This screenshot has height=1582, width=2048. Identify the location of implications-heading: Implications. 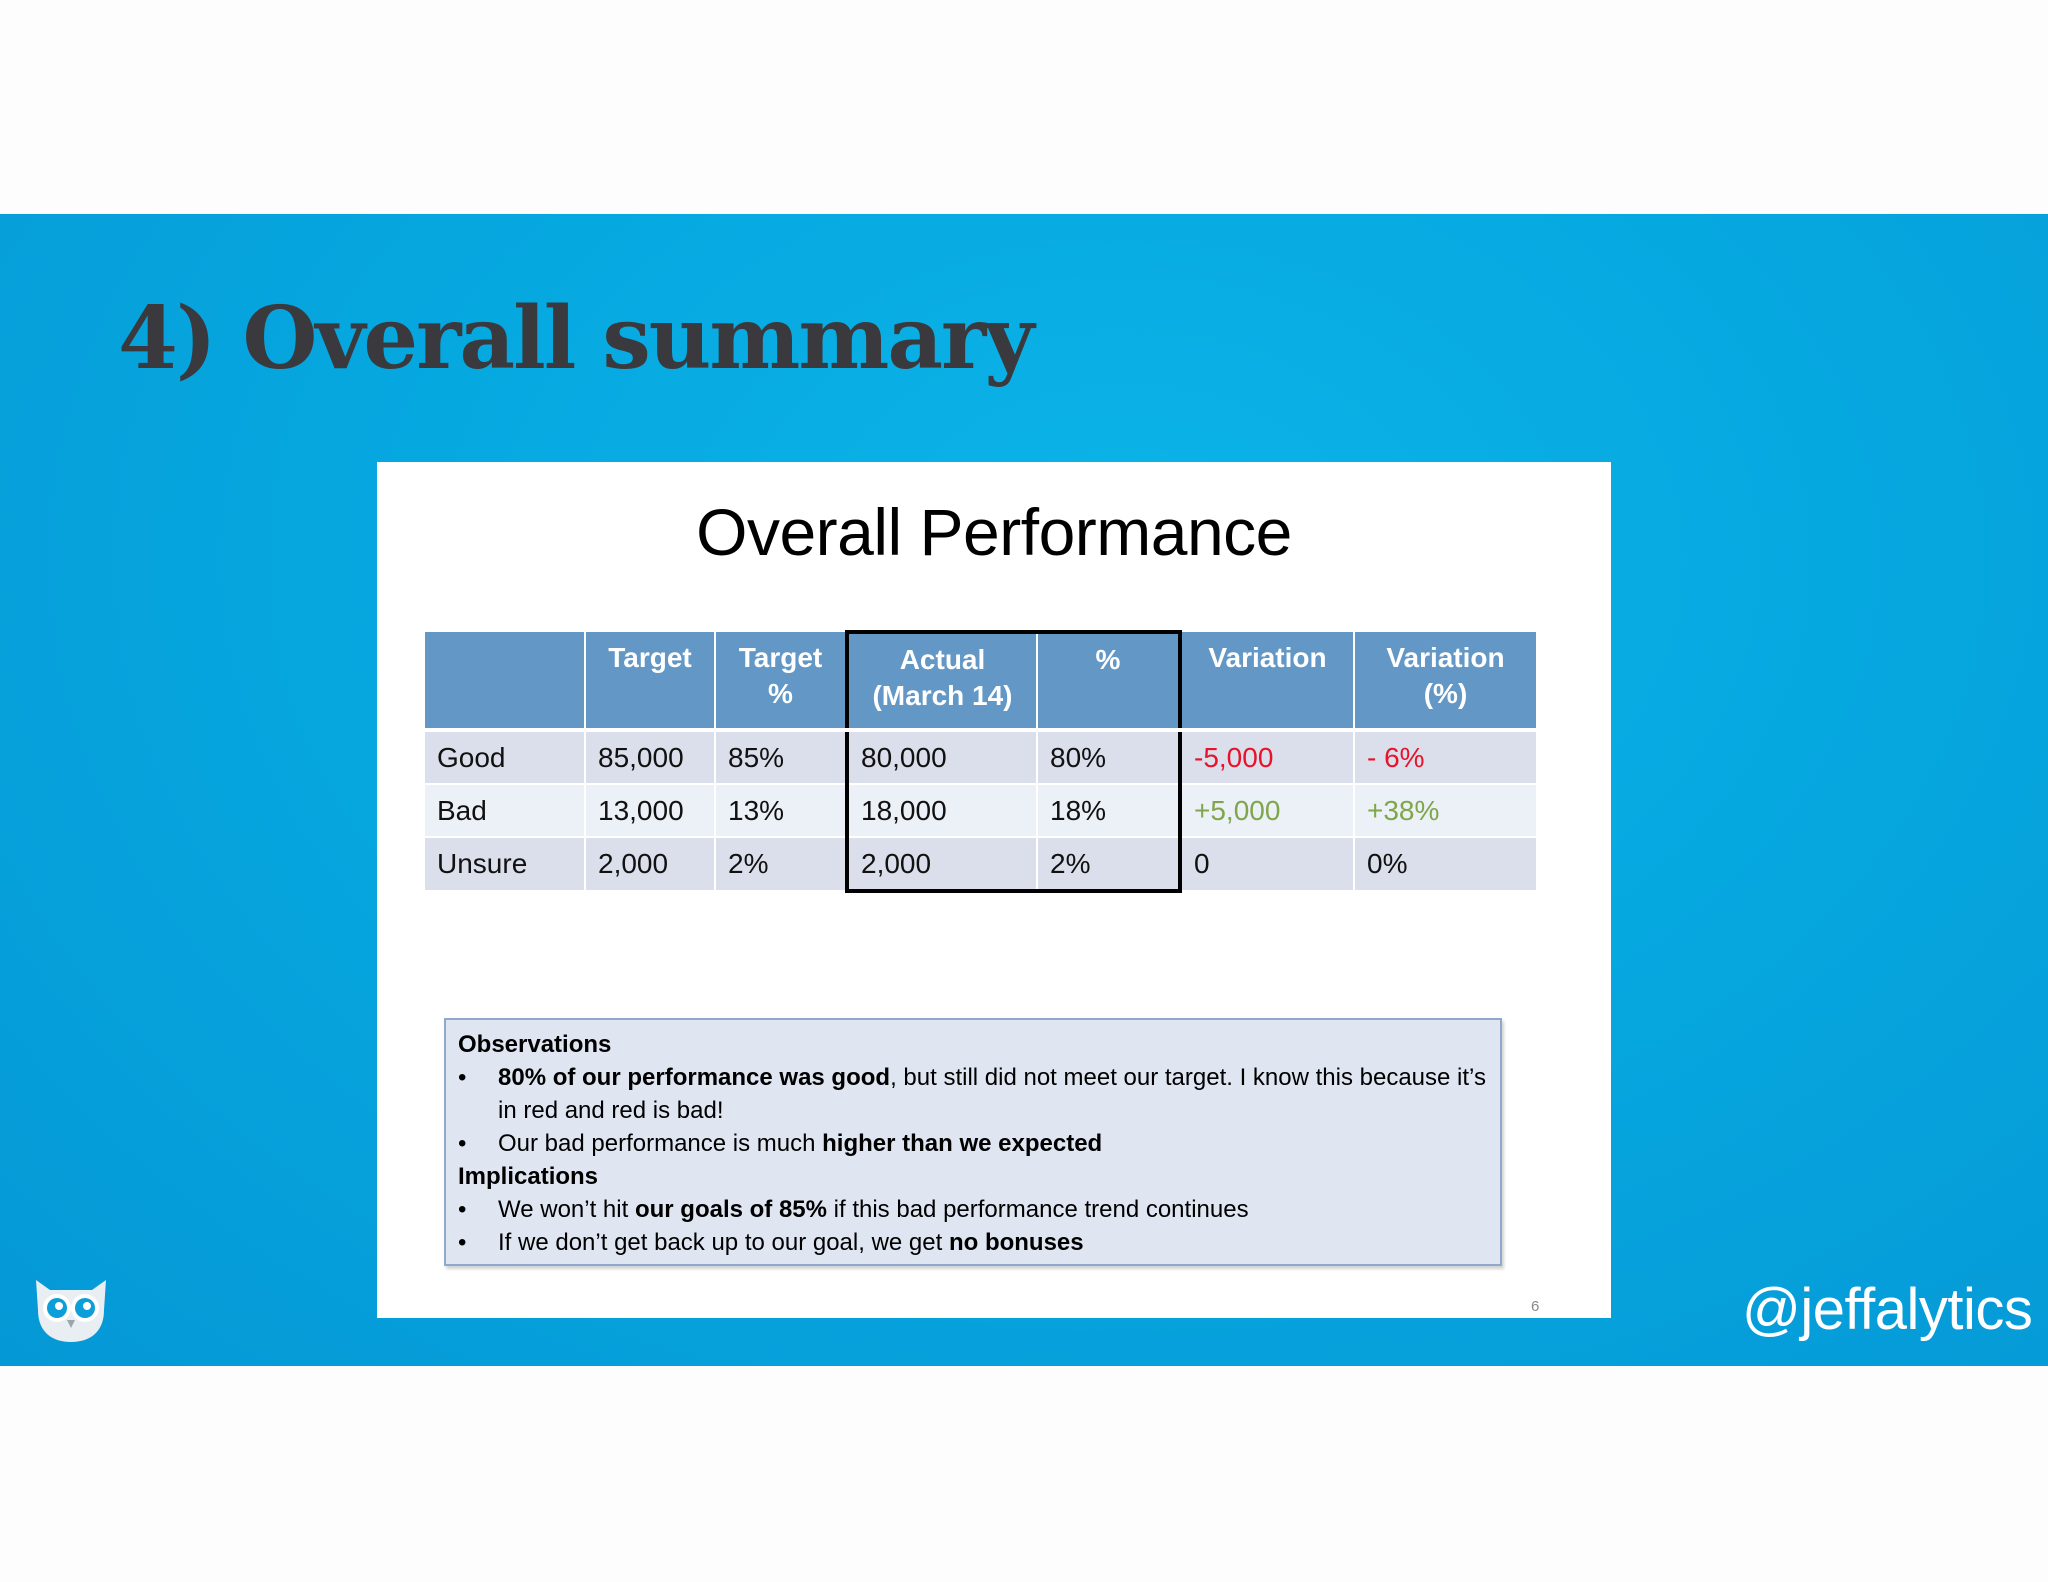
(528, 1176).